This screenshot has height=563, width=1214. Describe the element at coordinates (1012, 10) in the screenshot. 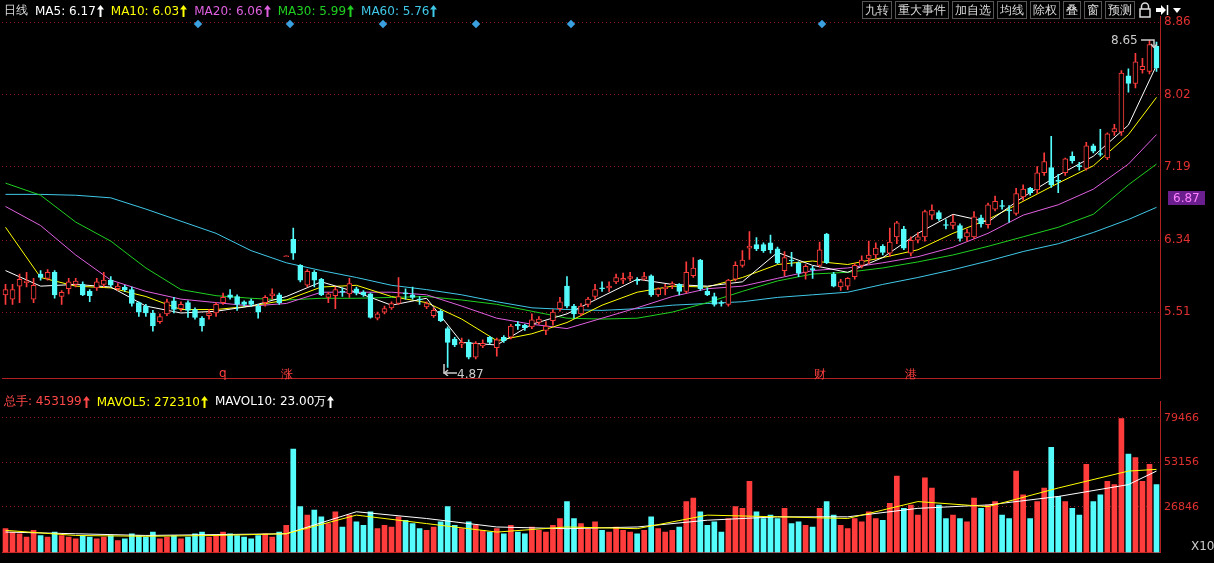

I see `annotation: 均线` at that location.